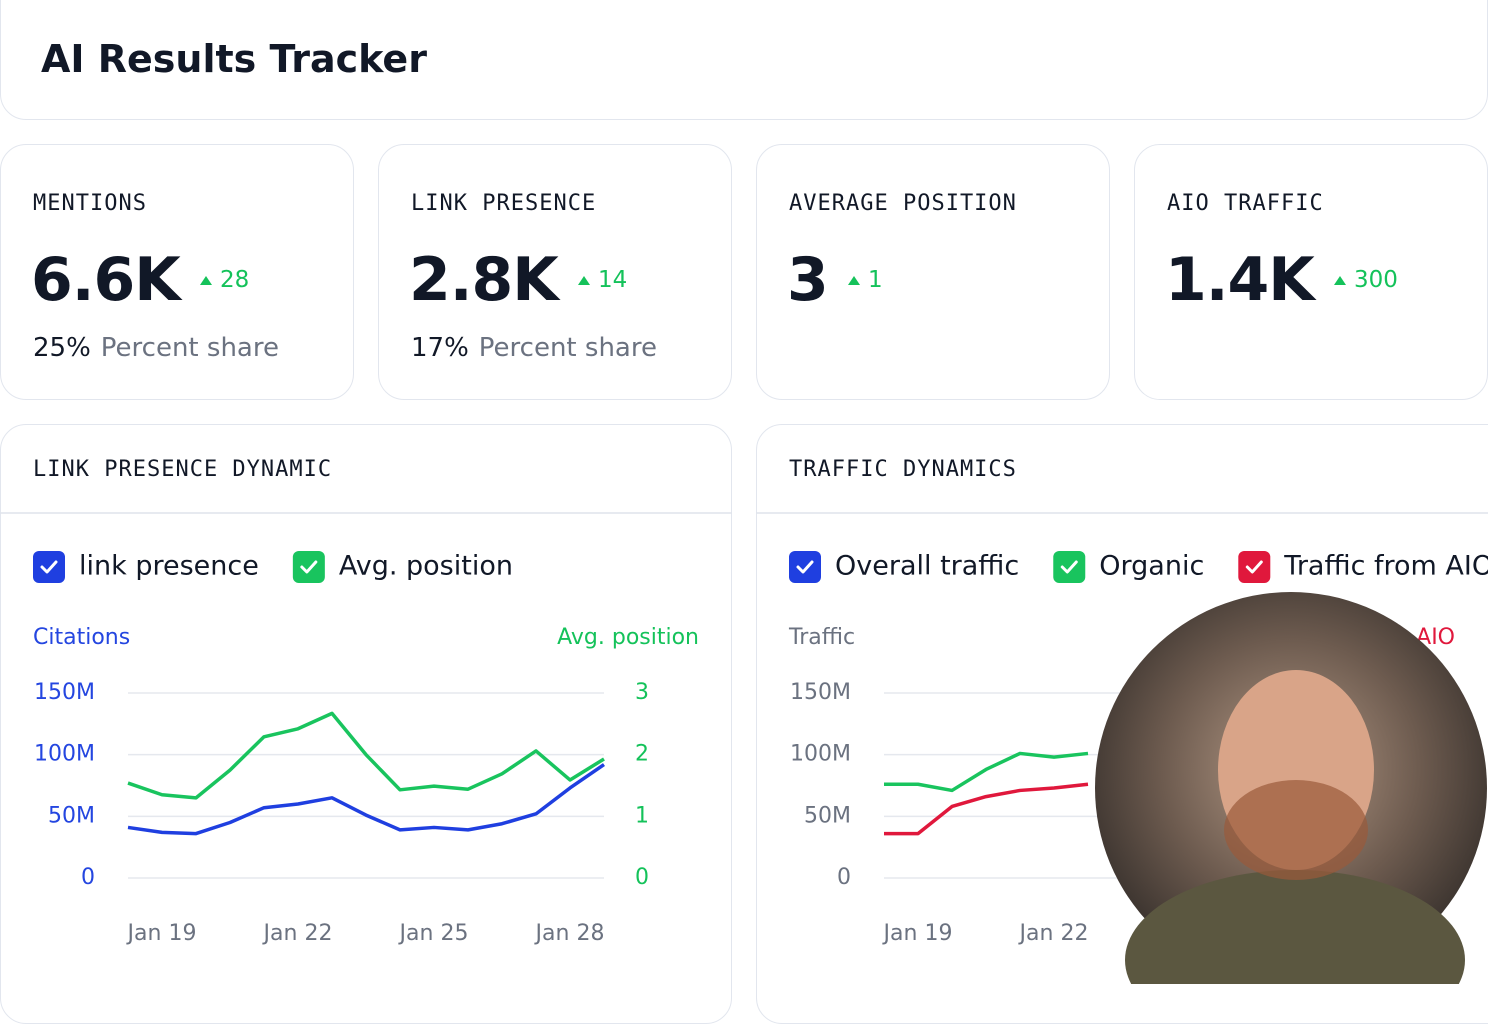 Image resolution: width=1488 pixels, height=1024 pixels. Describe the element at coordinates (642, 877) in the screenshot. I see `y2-tick-label: 0` at that location.